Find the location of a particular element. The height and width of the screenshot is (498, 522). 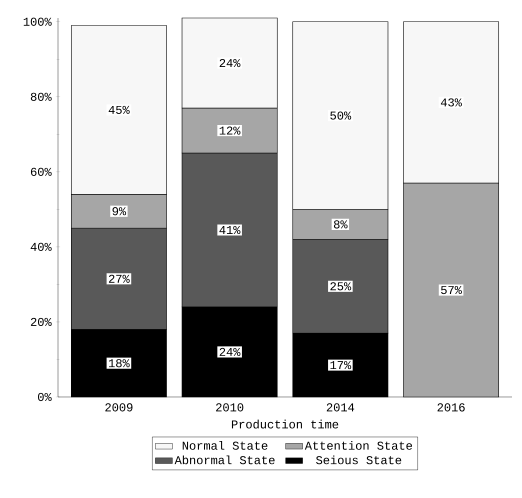

data-label: 8% is located at coordinates (341, 224).